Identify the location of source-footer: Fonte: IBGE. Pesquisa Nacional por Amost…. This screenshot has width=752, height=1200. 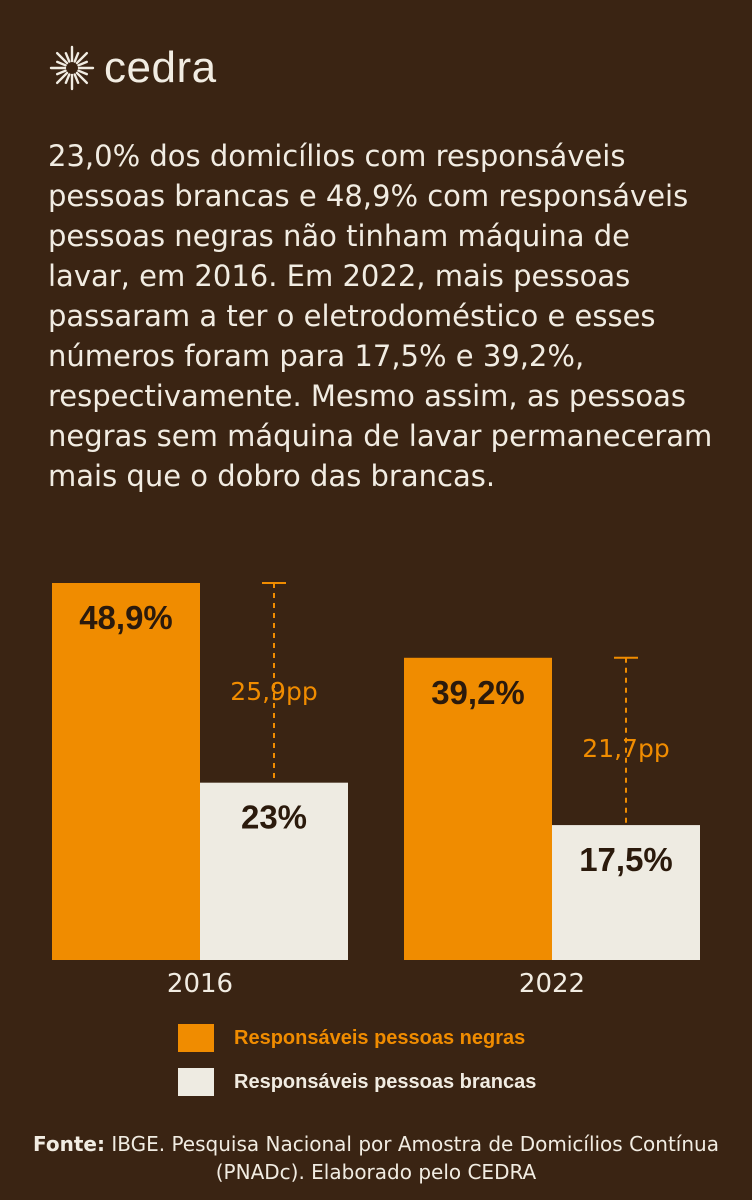
(376, 1158).